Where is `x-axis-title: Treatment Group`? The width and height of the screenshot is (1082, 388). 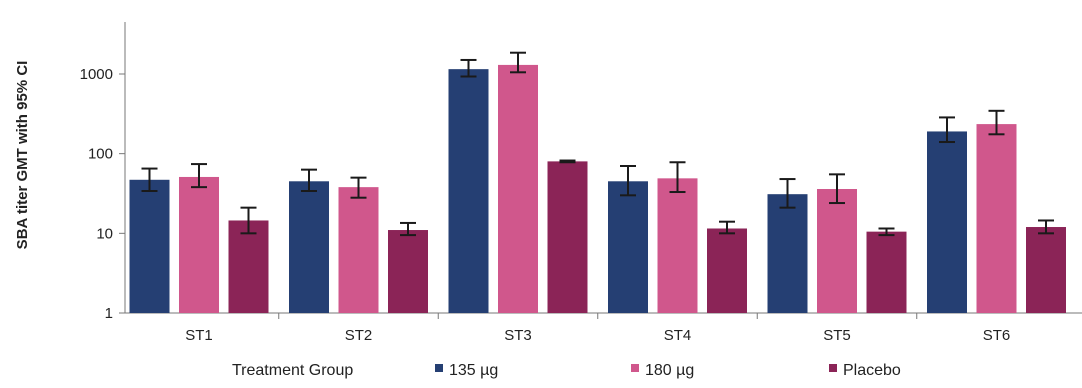
x-axis-title: Treatment Group is located at coordinates (292, 370).